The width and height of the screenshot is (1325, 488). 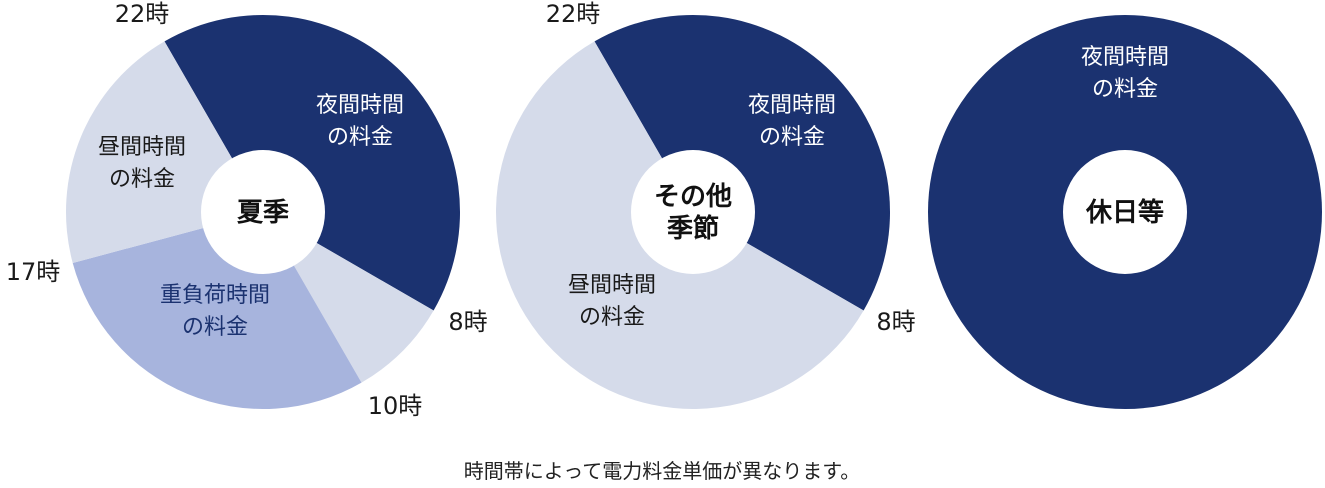 What do you see at coordinates (33, 272) in the screenshot?
I see `hour-tick-label: 17時` at bounding box center [33, 272].